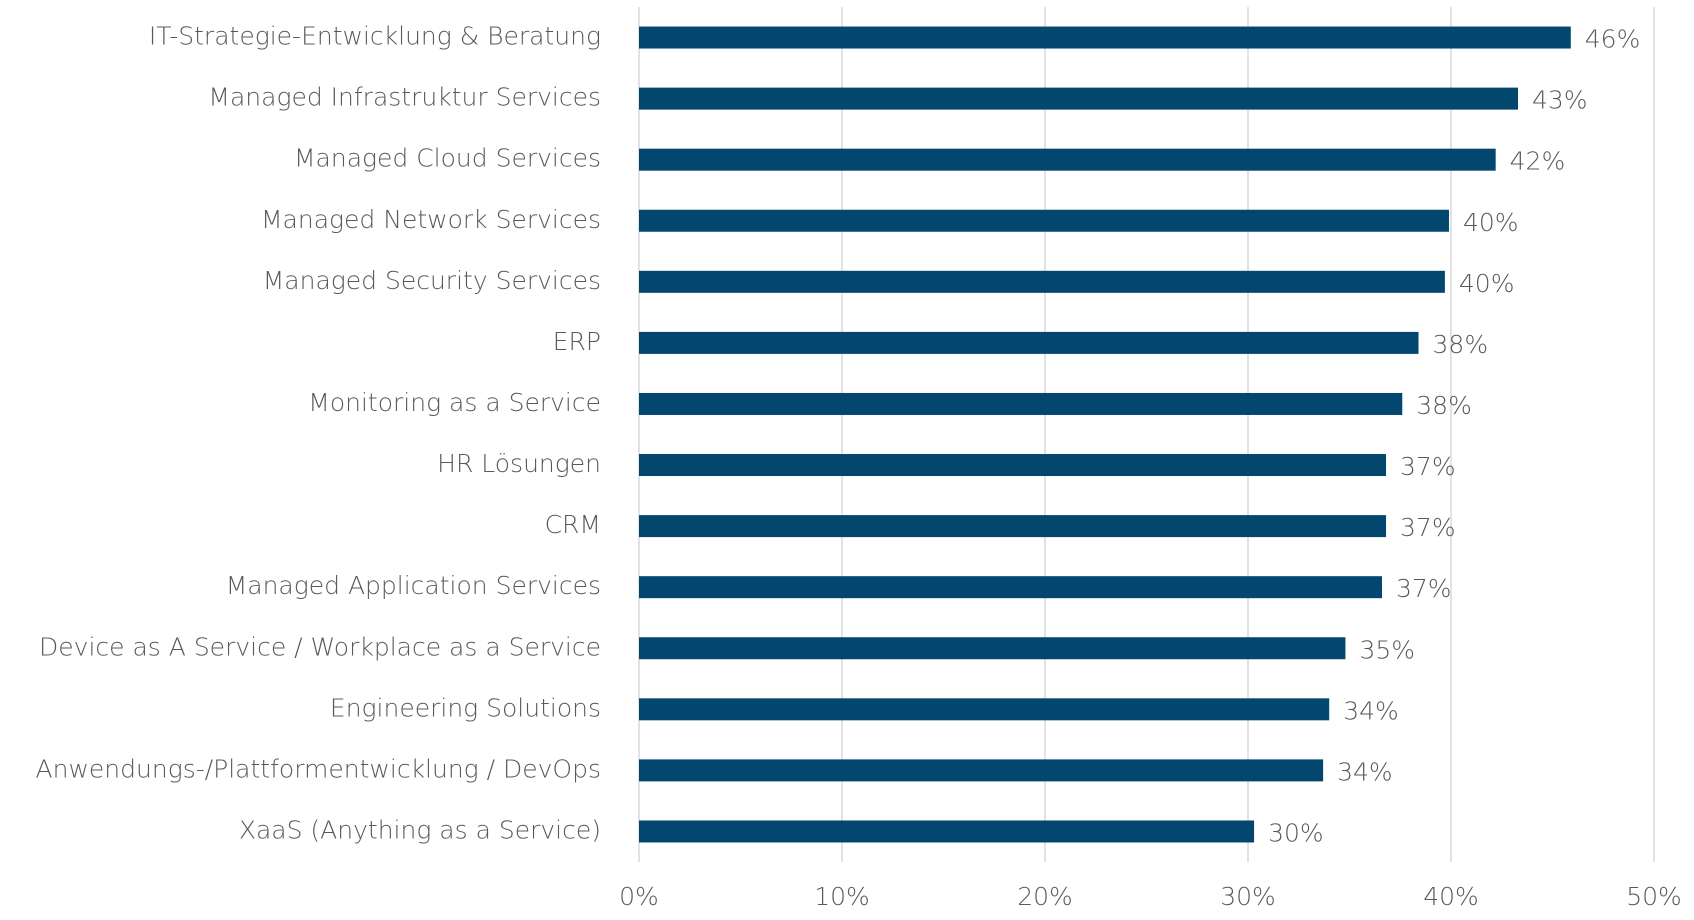  Describe the element at coordinates (465, 707) in the screenshot. I see `y-tick-label: Engineering Solutions` at that location.